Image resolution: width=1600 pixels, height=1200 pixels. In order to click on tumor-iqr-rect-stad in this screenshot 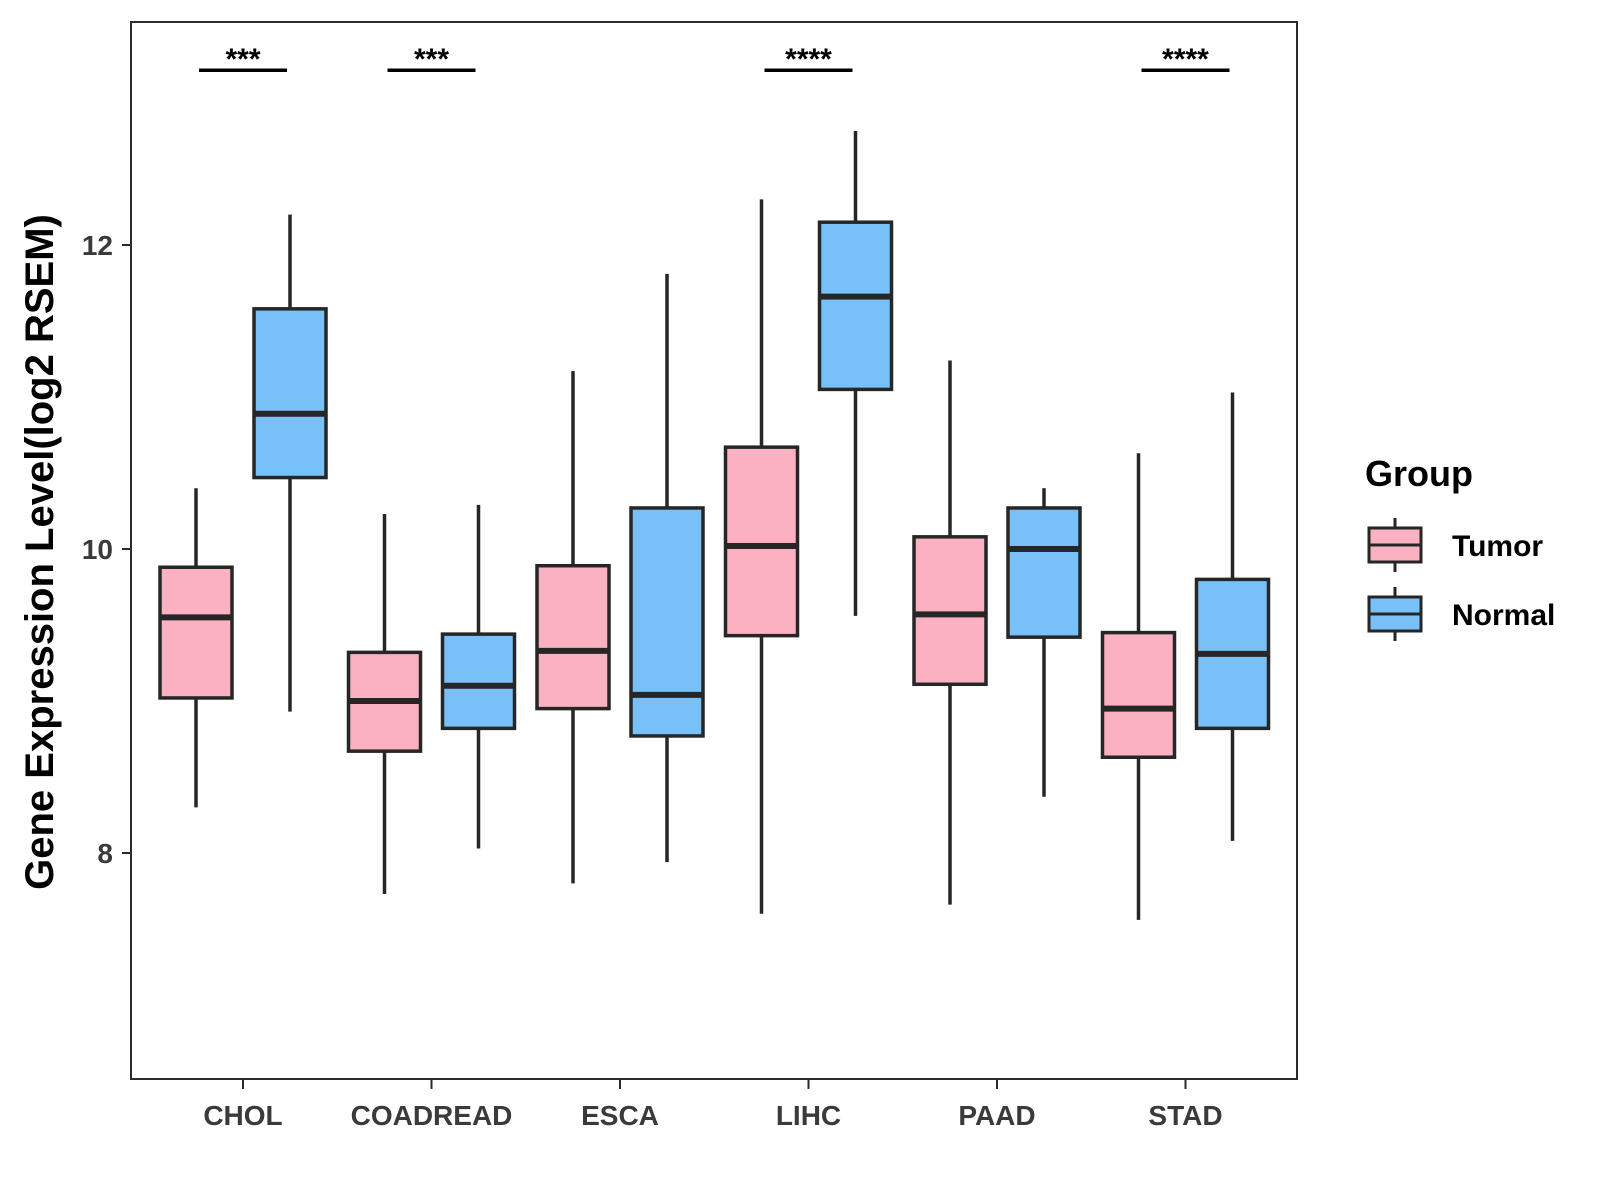, I will do `click(1138, 694)`.